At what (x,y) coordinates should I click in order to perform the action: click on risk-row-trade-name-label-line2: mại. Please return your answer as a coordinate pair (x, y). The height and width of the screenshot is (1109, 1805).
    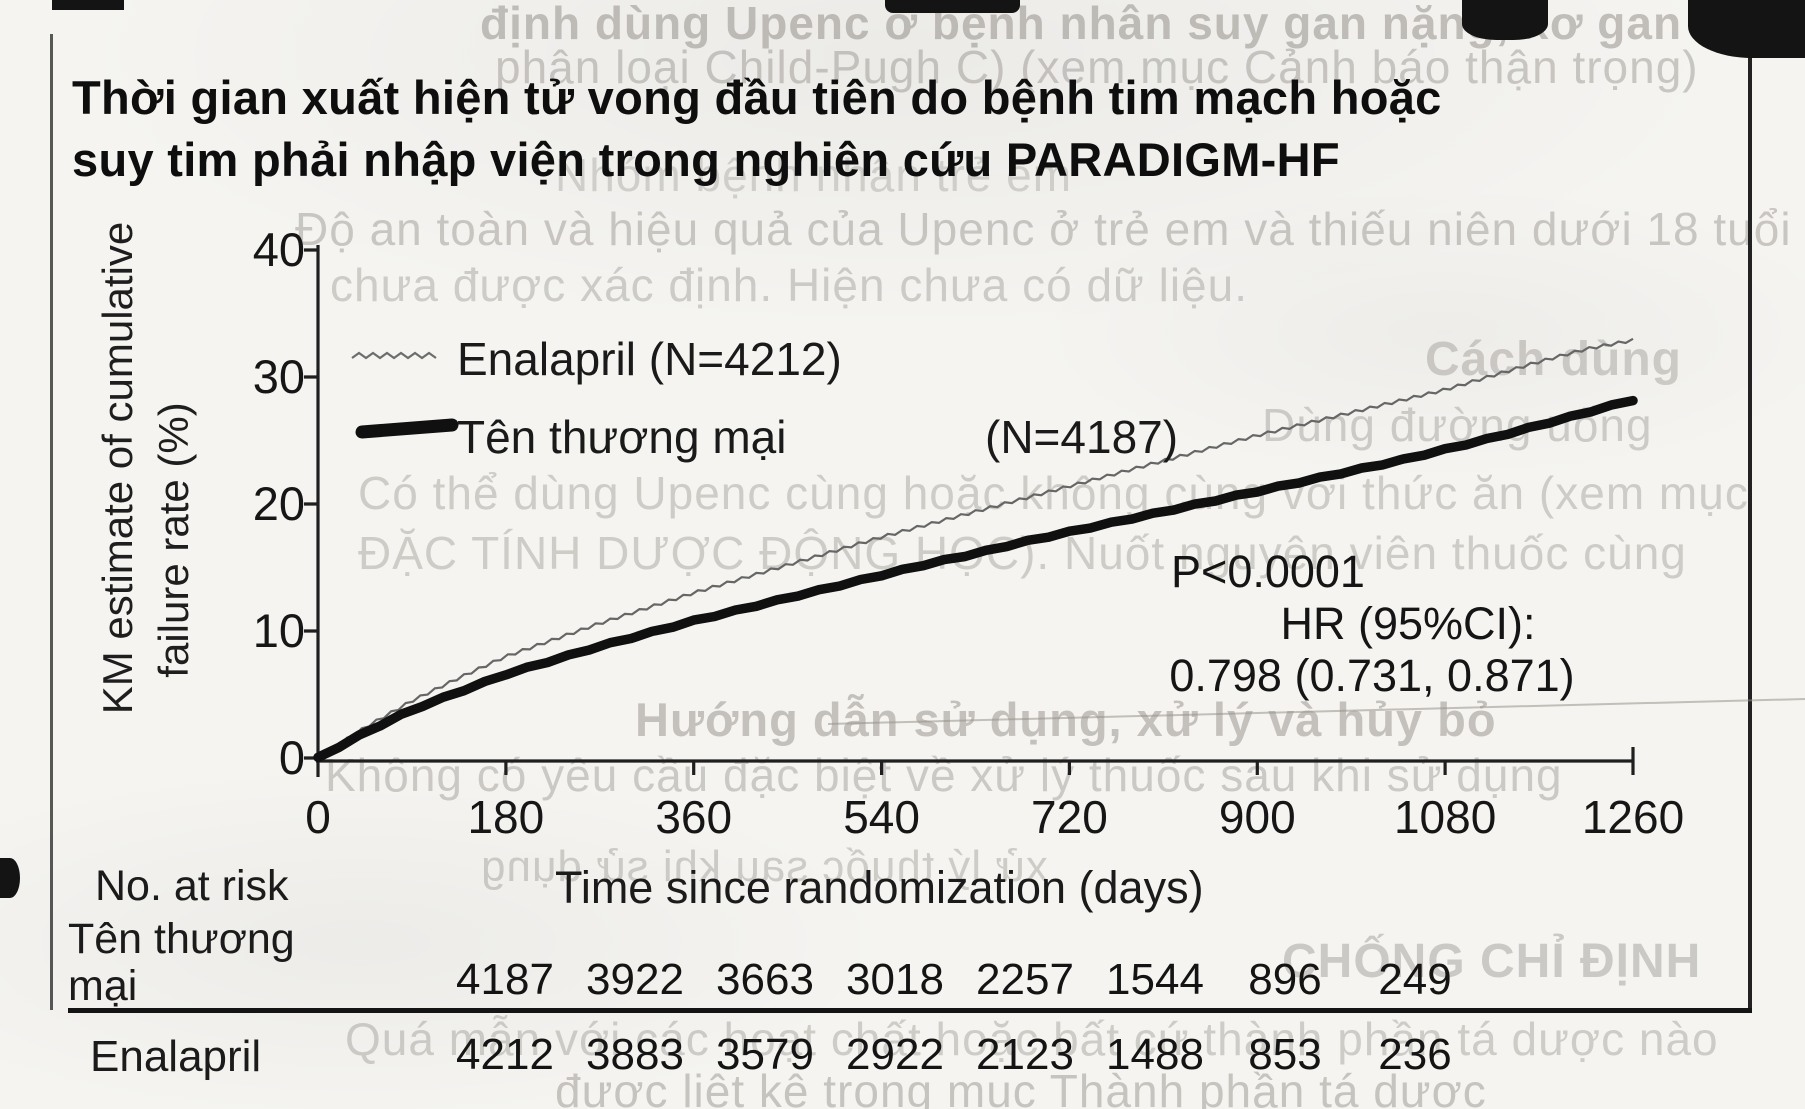
    Looking at the image, I should click on (103, 986).